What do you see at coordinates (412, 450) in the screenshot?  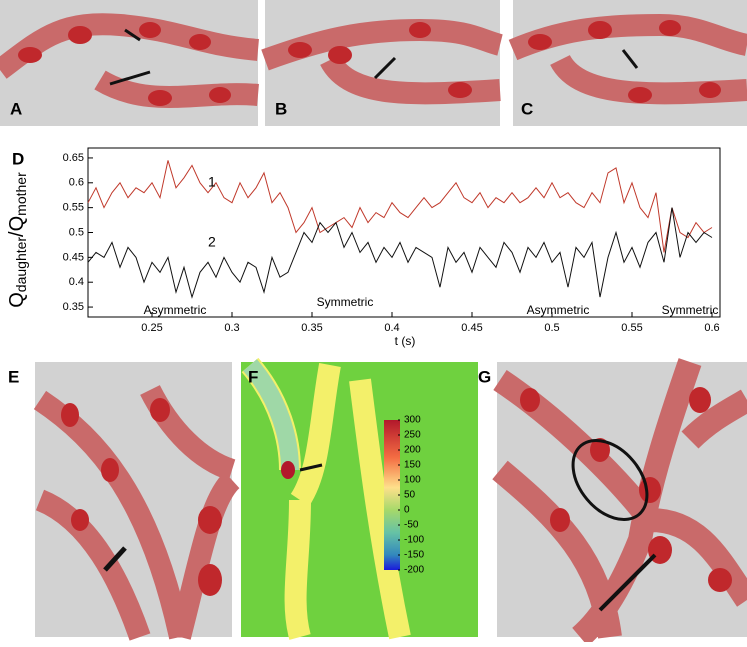 I see `colorbar-tick-label: 200` at bounding box center [412, 450].